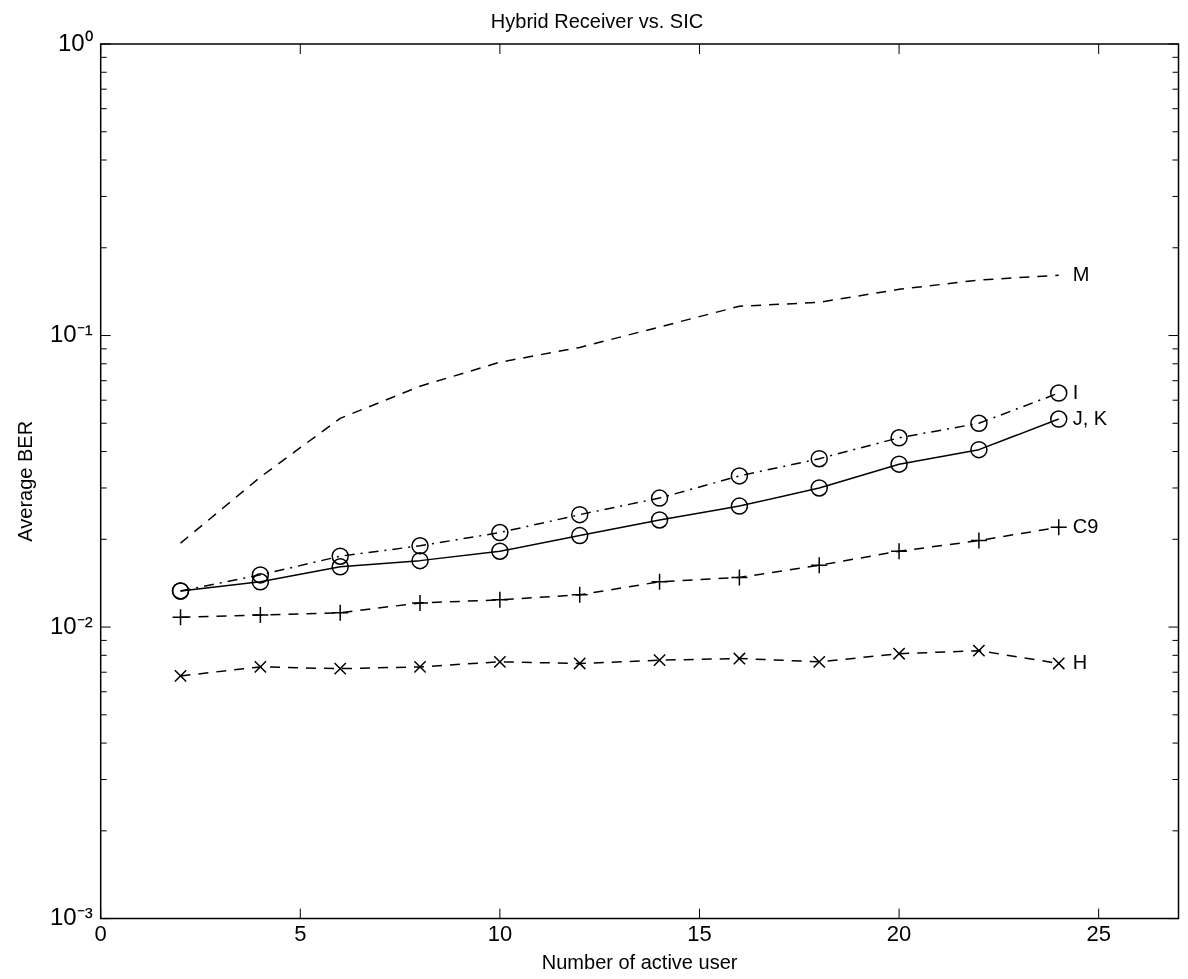 The image size is (1188, 979). Describe the element at coordinates (71, 917) in the screenshot. I see `y-tick-label: 10⁻³` at that location.